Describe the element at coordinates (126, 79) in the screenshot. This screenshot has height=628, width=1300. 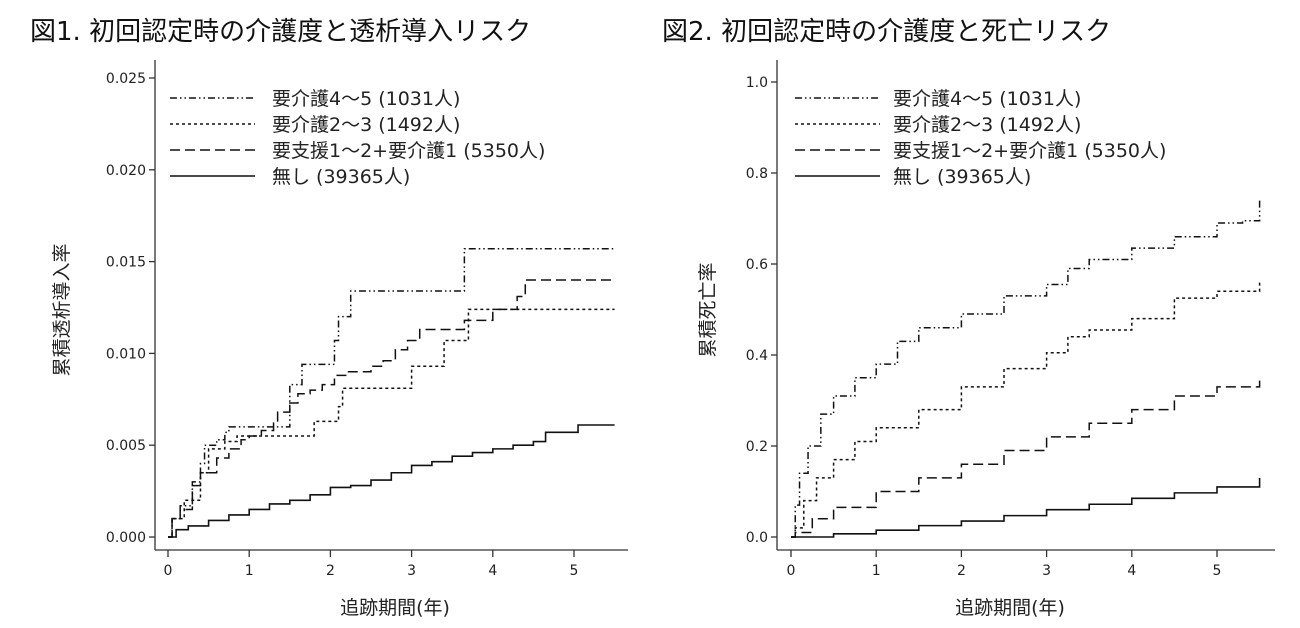
I see `y-tick-label: 0.025` at that location.